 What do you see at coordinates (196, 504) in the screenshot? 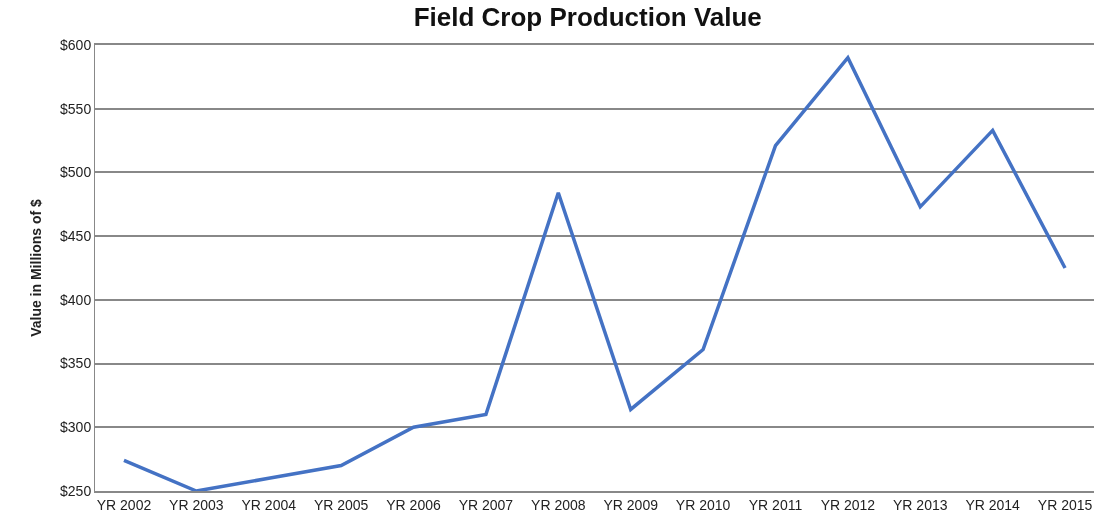
I see `x-tick-label: YR 2003` at bounding box center [196, 504].